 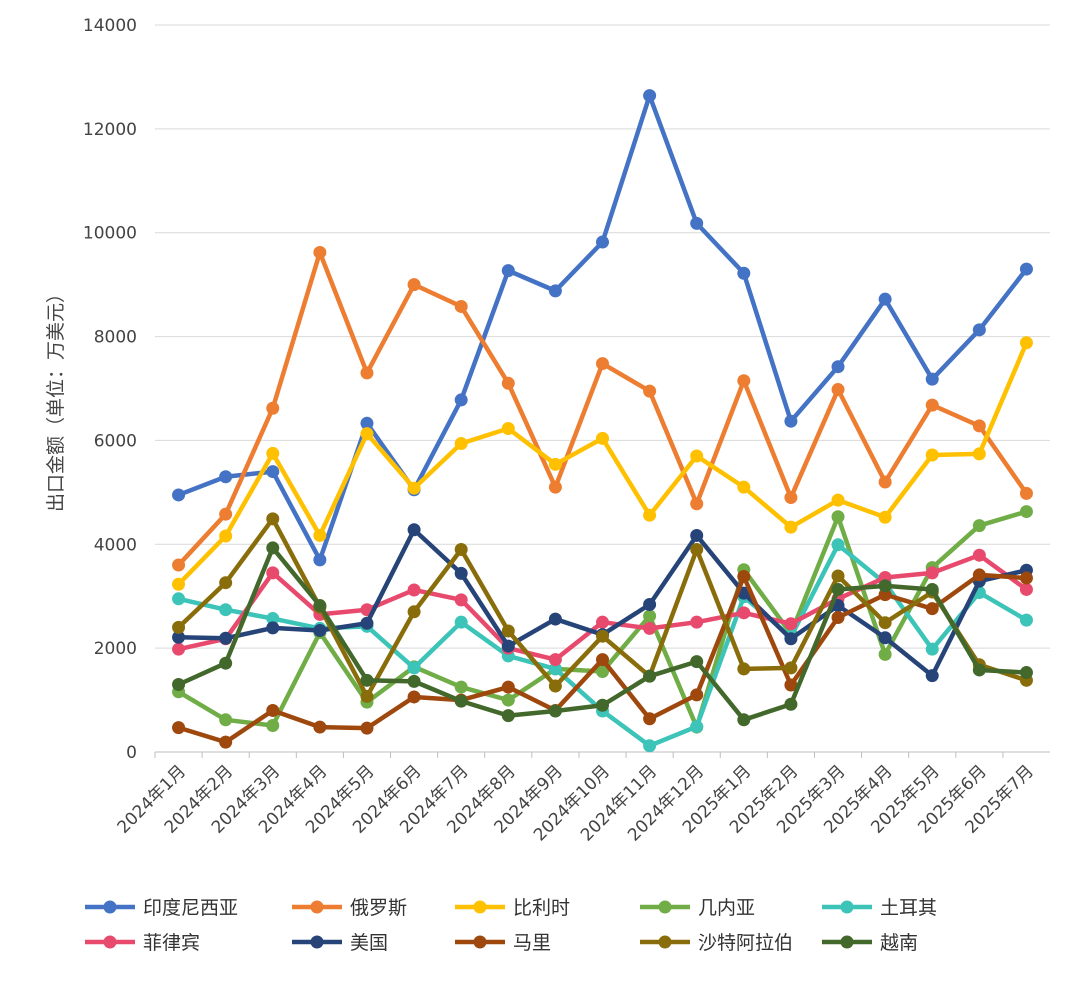 I want to click on legend-label: 沙特阿拉伯, so click(x=745, y=943).